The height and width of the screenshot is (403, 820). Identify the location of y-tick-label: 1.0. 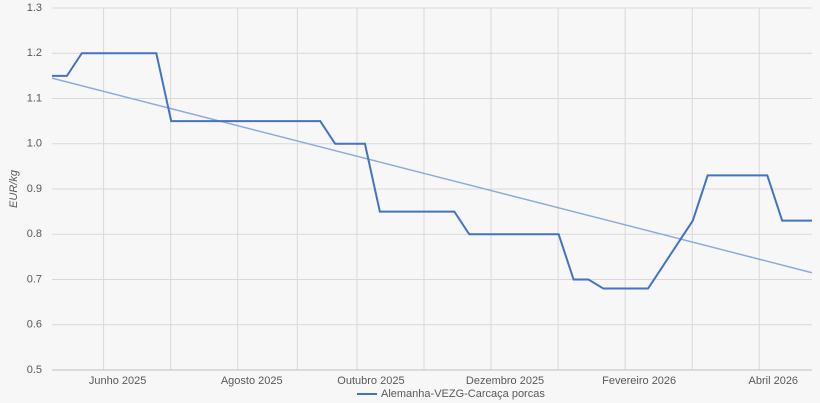
(34, 144).